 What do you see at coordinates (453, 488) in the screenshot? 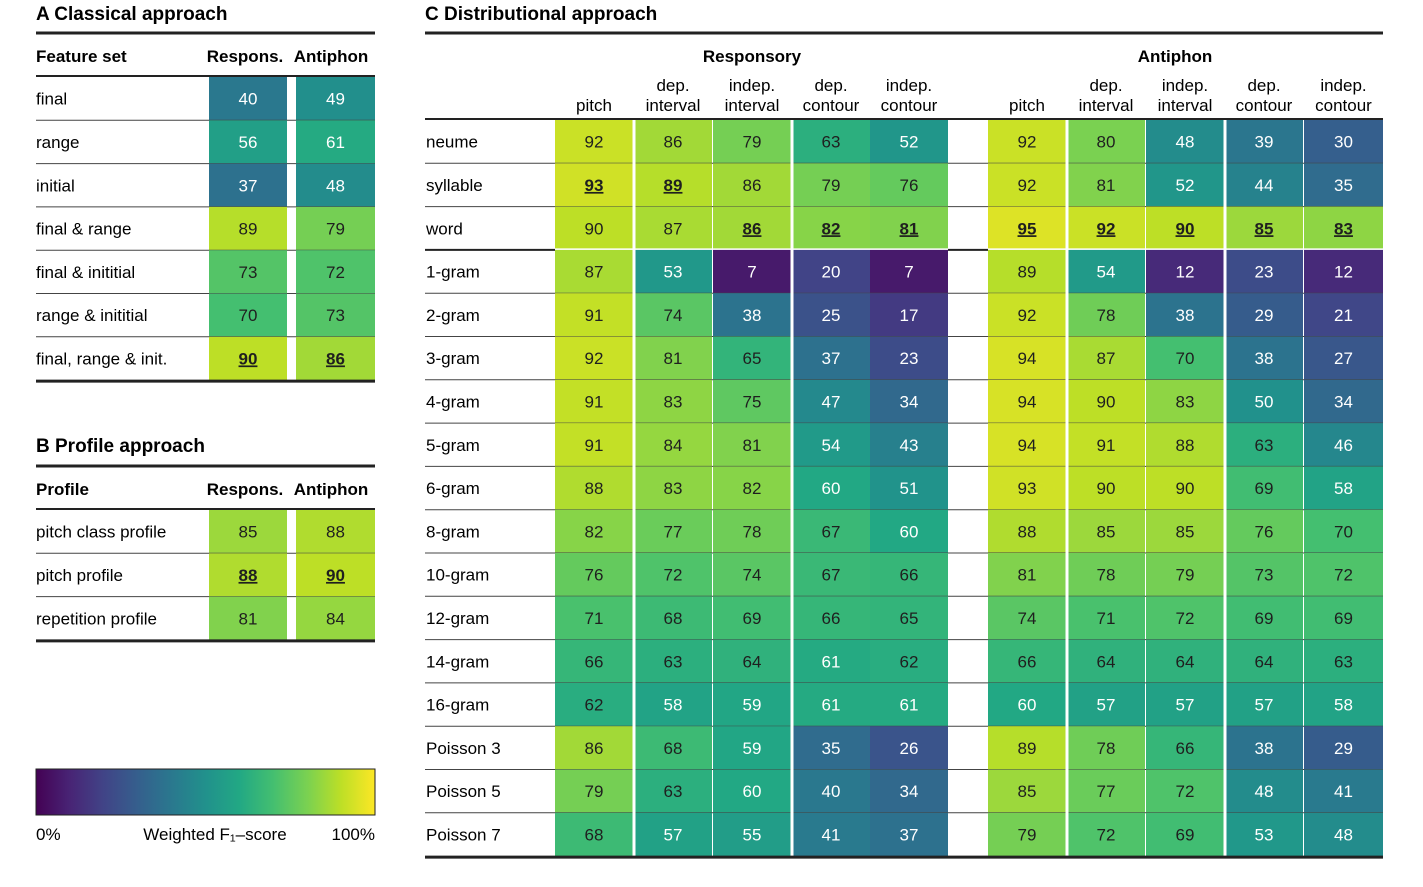
I see `panel-c-row-label: 6-gram` at bounding box center [453, 488].